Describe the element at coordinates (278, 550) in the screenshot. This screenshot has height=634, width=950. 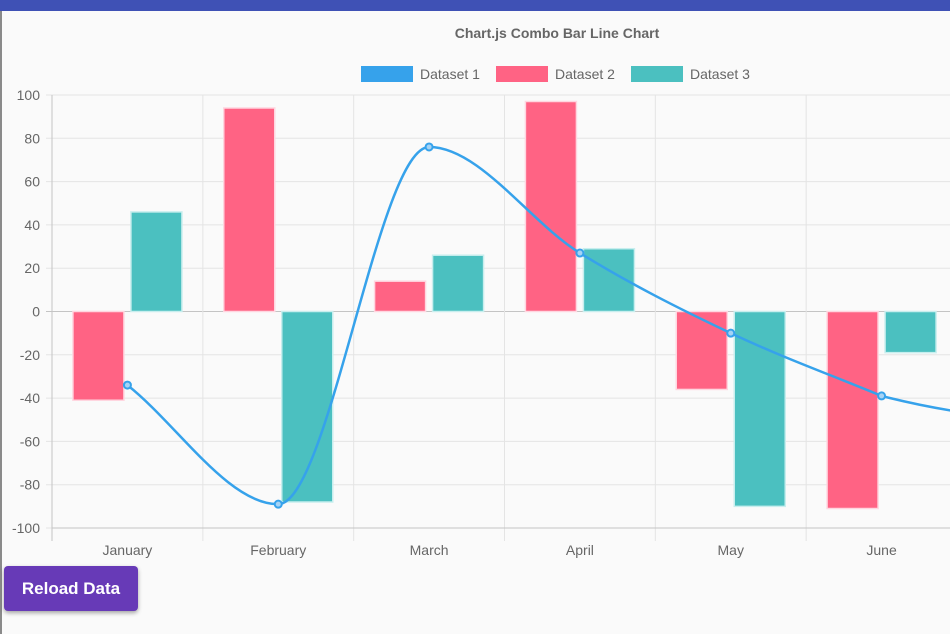
I see `x-tick-label: February` at that location.